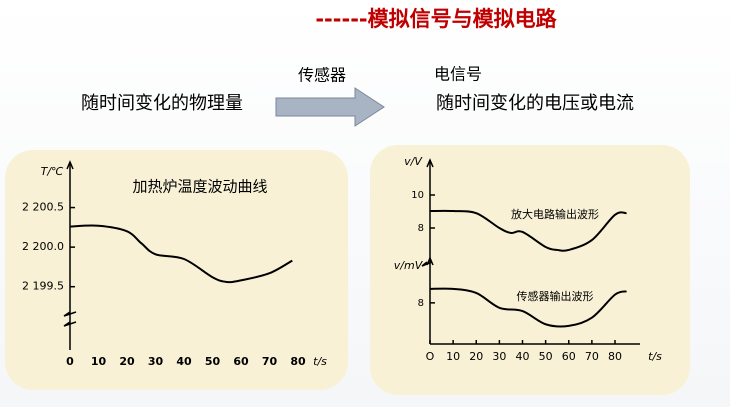 Image resolution: width=730 pixels, height=407 pixels. Describe the element at coordinates (43, 286) in the screenshot. I see `y-tick-label: 2 199.5` at that location.